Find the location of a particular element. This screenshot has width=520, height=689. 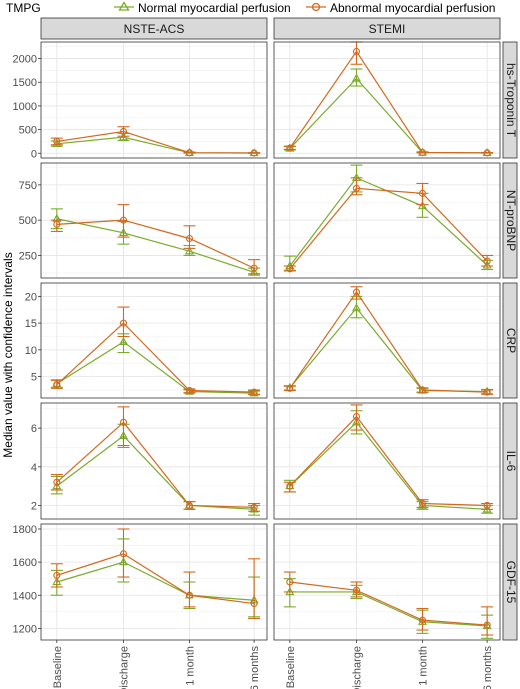

x-tick-label: 1 month is located at coordinates (423, 666).